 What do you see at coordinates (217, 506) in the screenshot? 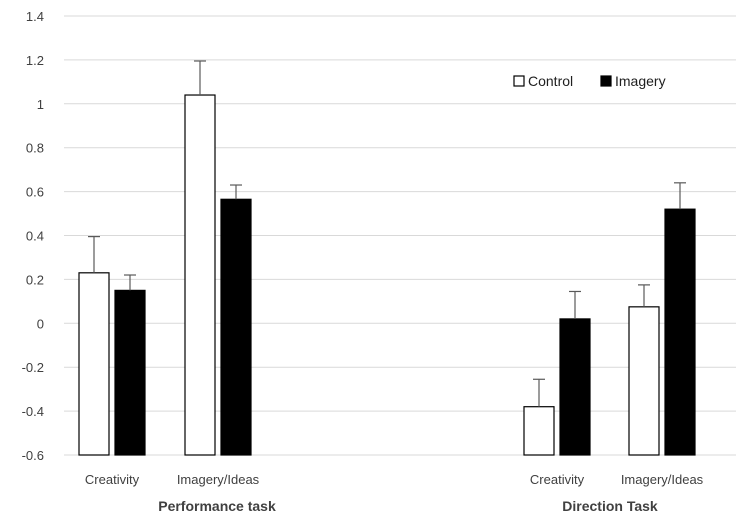
I see `group-label: Performance task` at bounding box center [217, 506].